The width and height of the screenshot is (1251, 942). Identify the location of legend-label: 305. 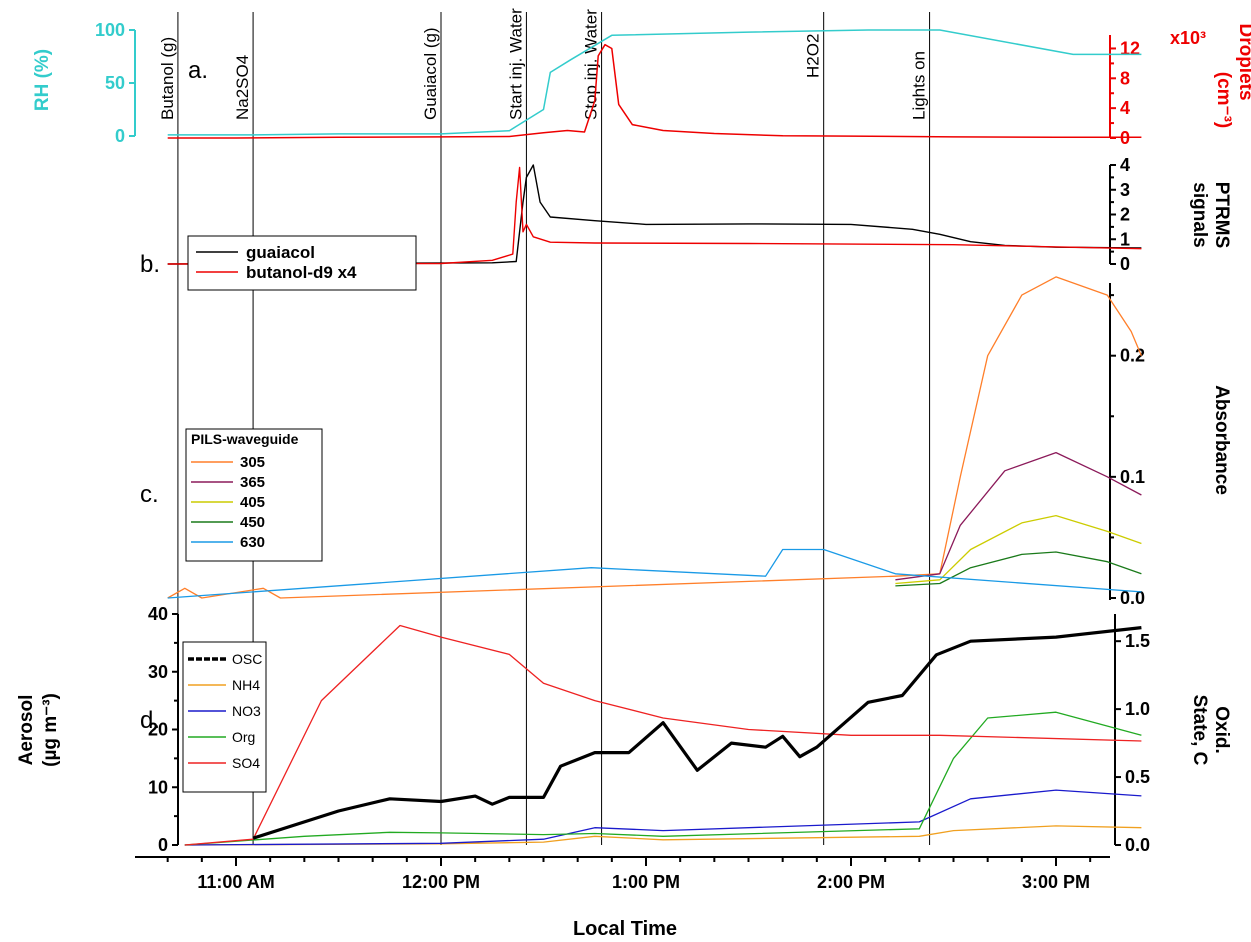
(252, 462).